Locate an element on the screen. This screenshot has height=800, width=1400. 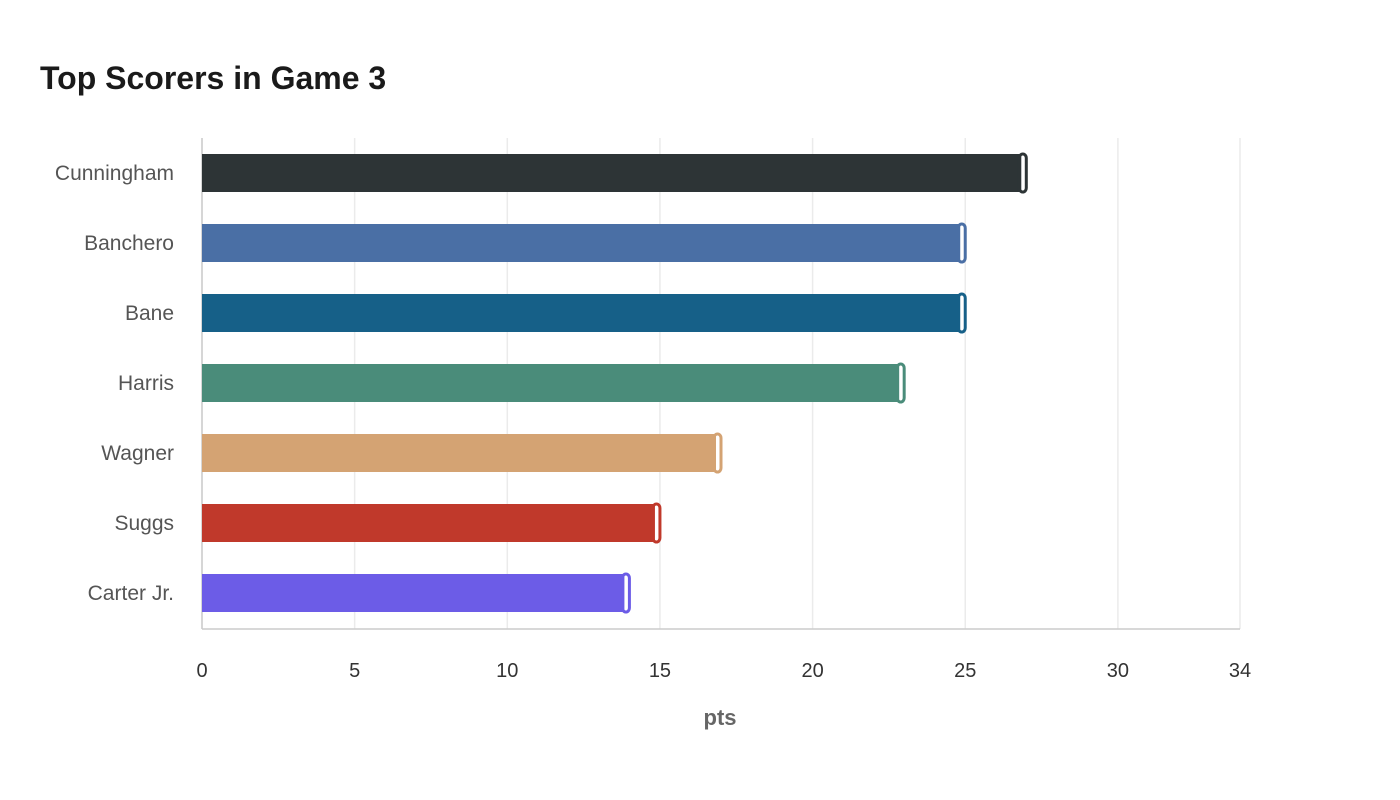
y-tick-label: Carter Jr. is located at coordinates (131, 593).